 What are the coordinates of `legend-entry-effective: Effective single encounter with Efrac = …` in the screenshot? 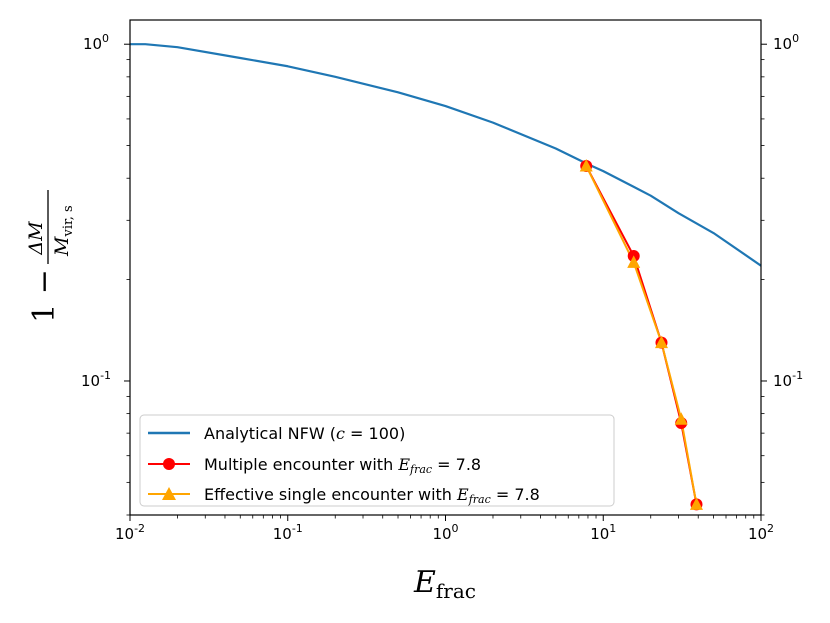 It's located at (344, 495).